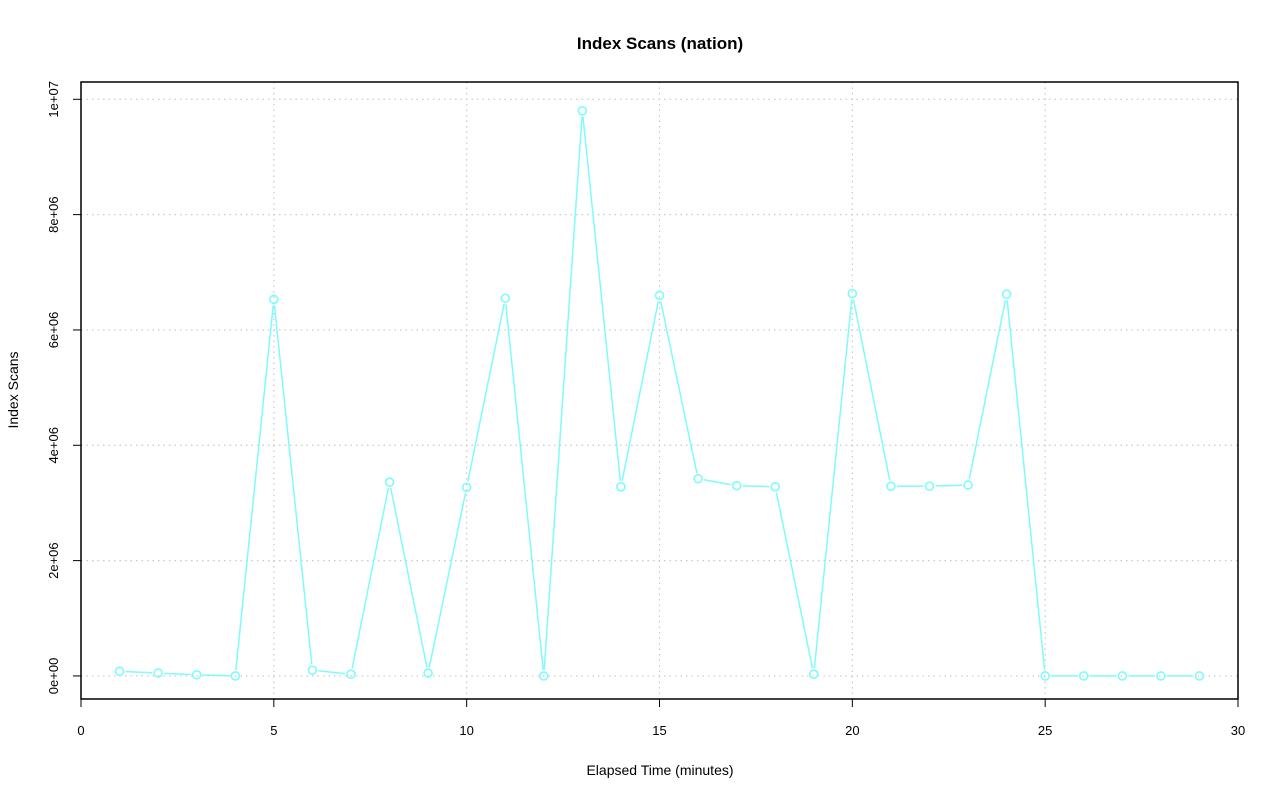  What do you see at coordinates (53, 560) in the screenshot?
I see `y-tick-label: 2e+06` at bounding box center [53, 560].